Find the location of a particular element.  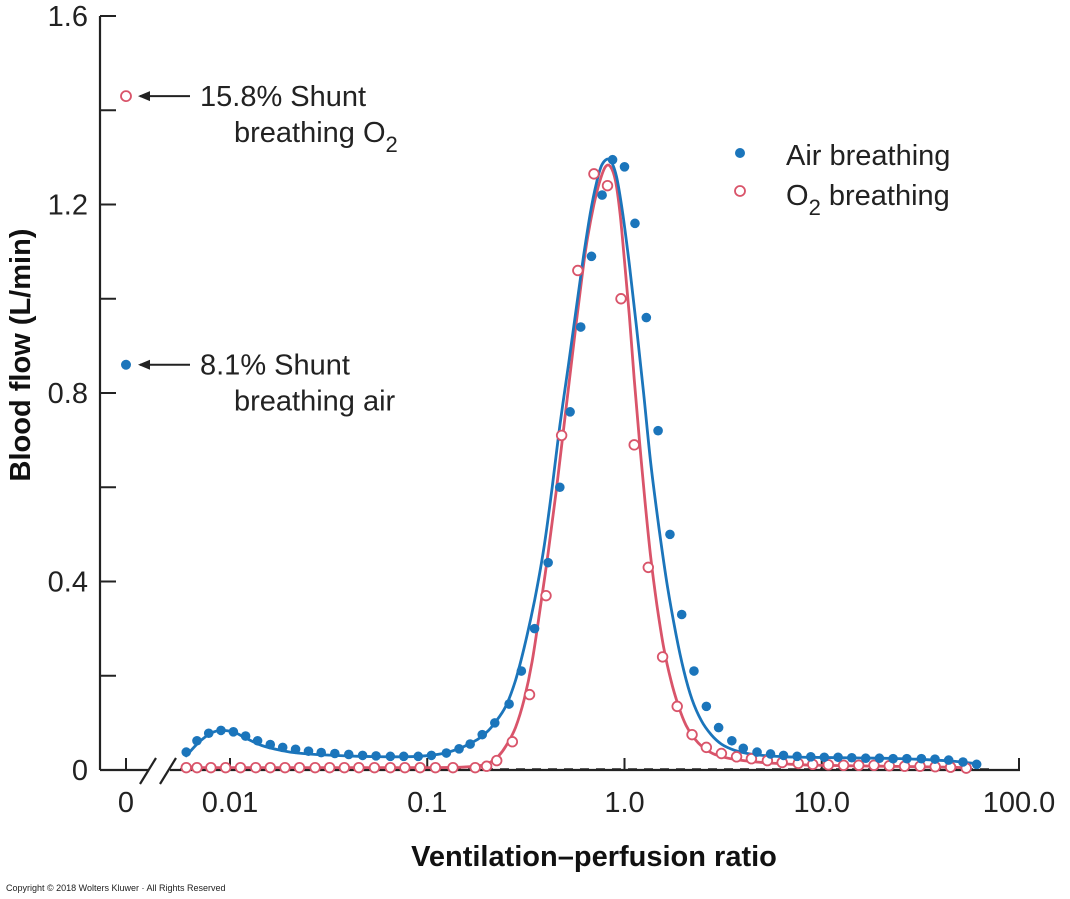

x-tick-label: 10.0 is located at coordinates (822, 803).